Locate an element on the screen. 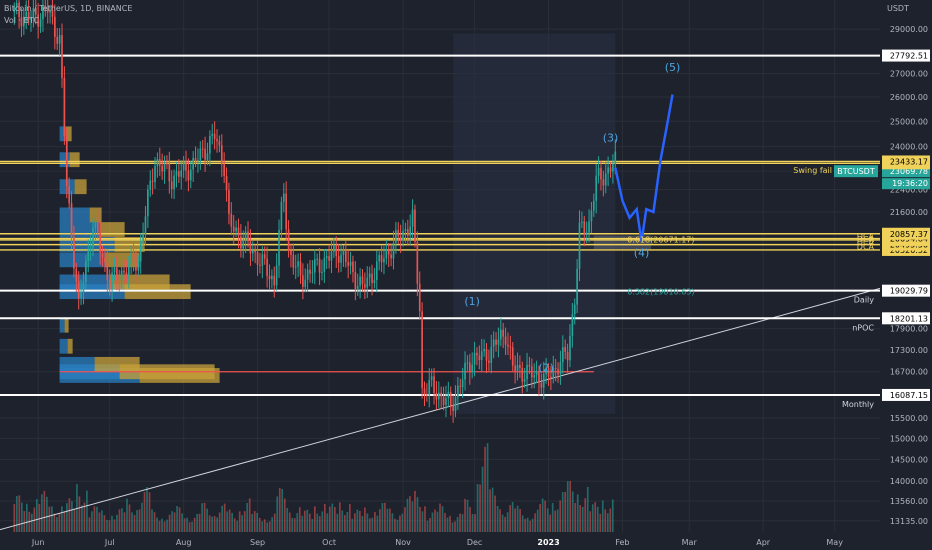  dca-label: DCA is located at coordinates (866, 239).